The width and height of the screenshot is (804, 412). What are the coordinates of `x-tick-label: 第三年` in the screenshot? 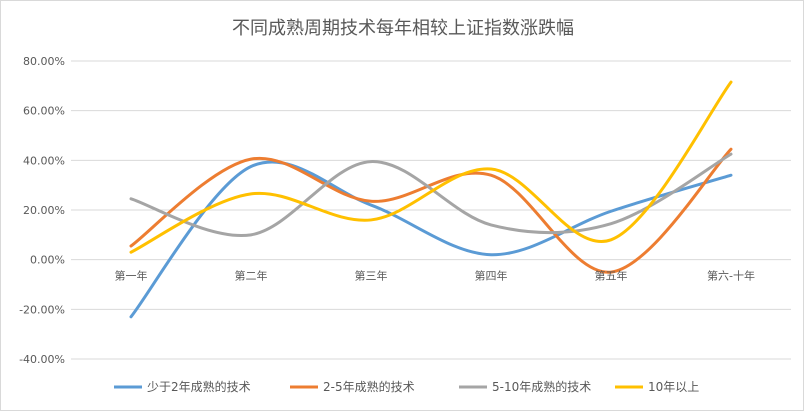 It's located at (371, 276).